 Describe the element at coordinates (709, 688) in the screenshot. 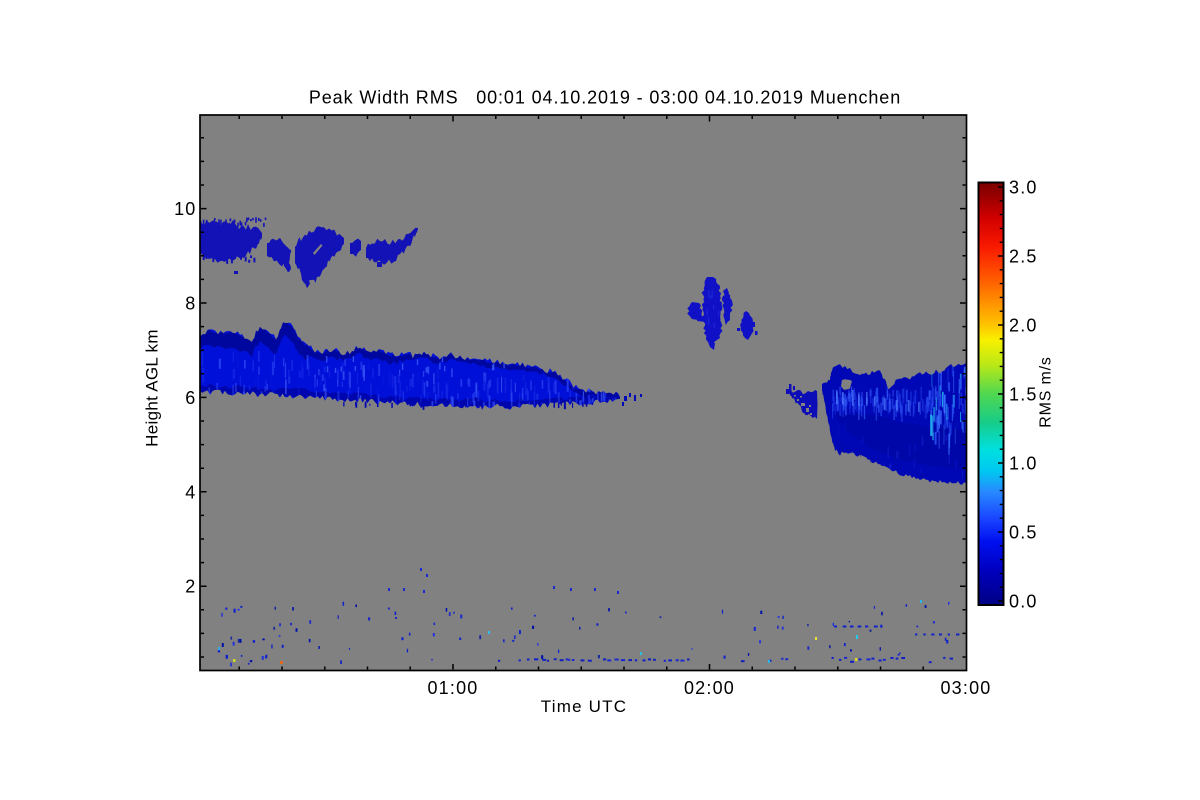

I see `svg-text: 02:00` at that location.